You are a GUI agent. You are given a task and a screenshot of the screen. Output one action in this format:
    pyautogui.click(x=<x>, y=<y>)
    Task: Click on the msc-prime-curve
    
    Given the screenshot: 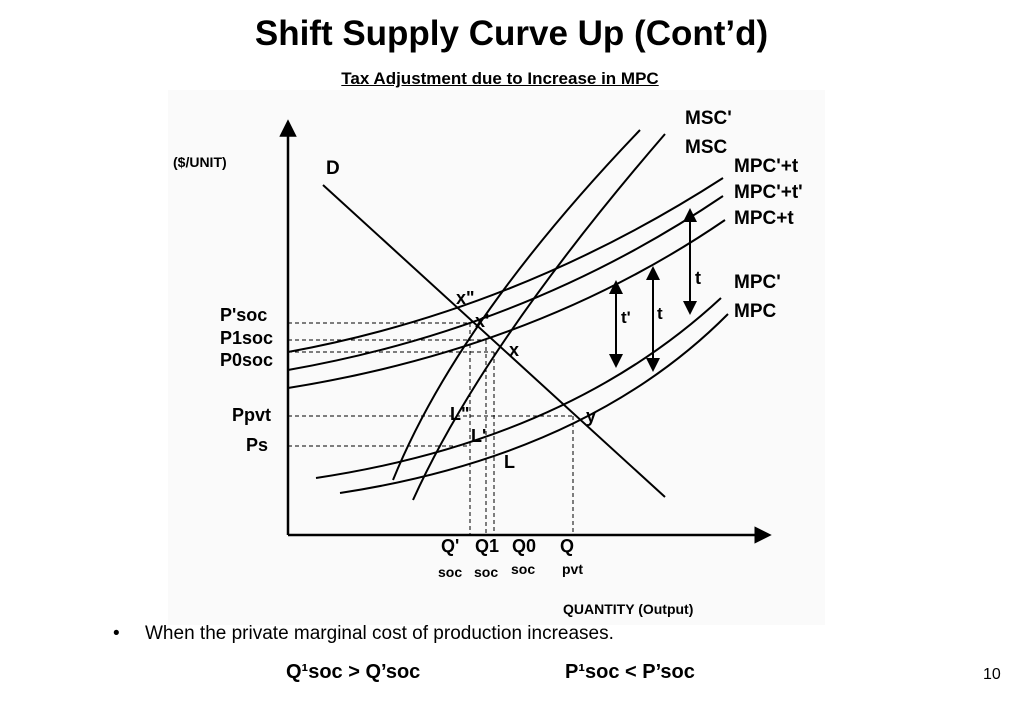 What is the action you would take?
    pyautogui.click(x=516, y=305)
    